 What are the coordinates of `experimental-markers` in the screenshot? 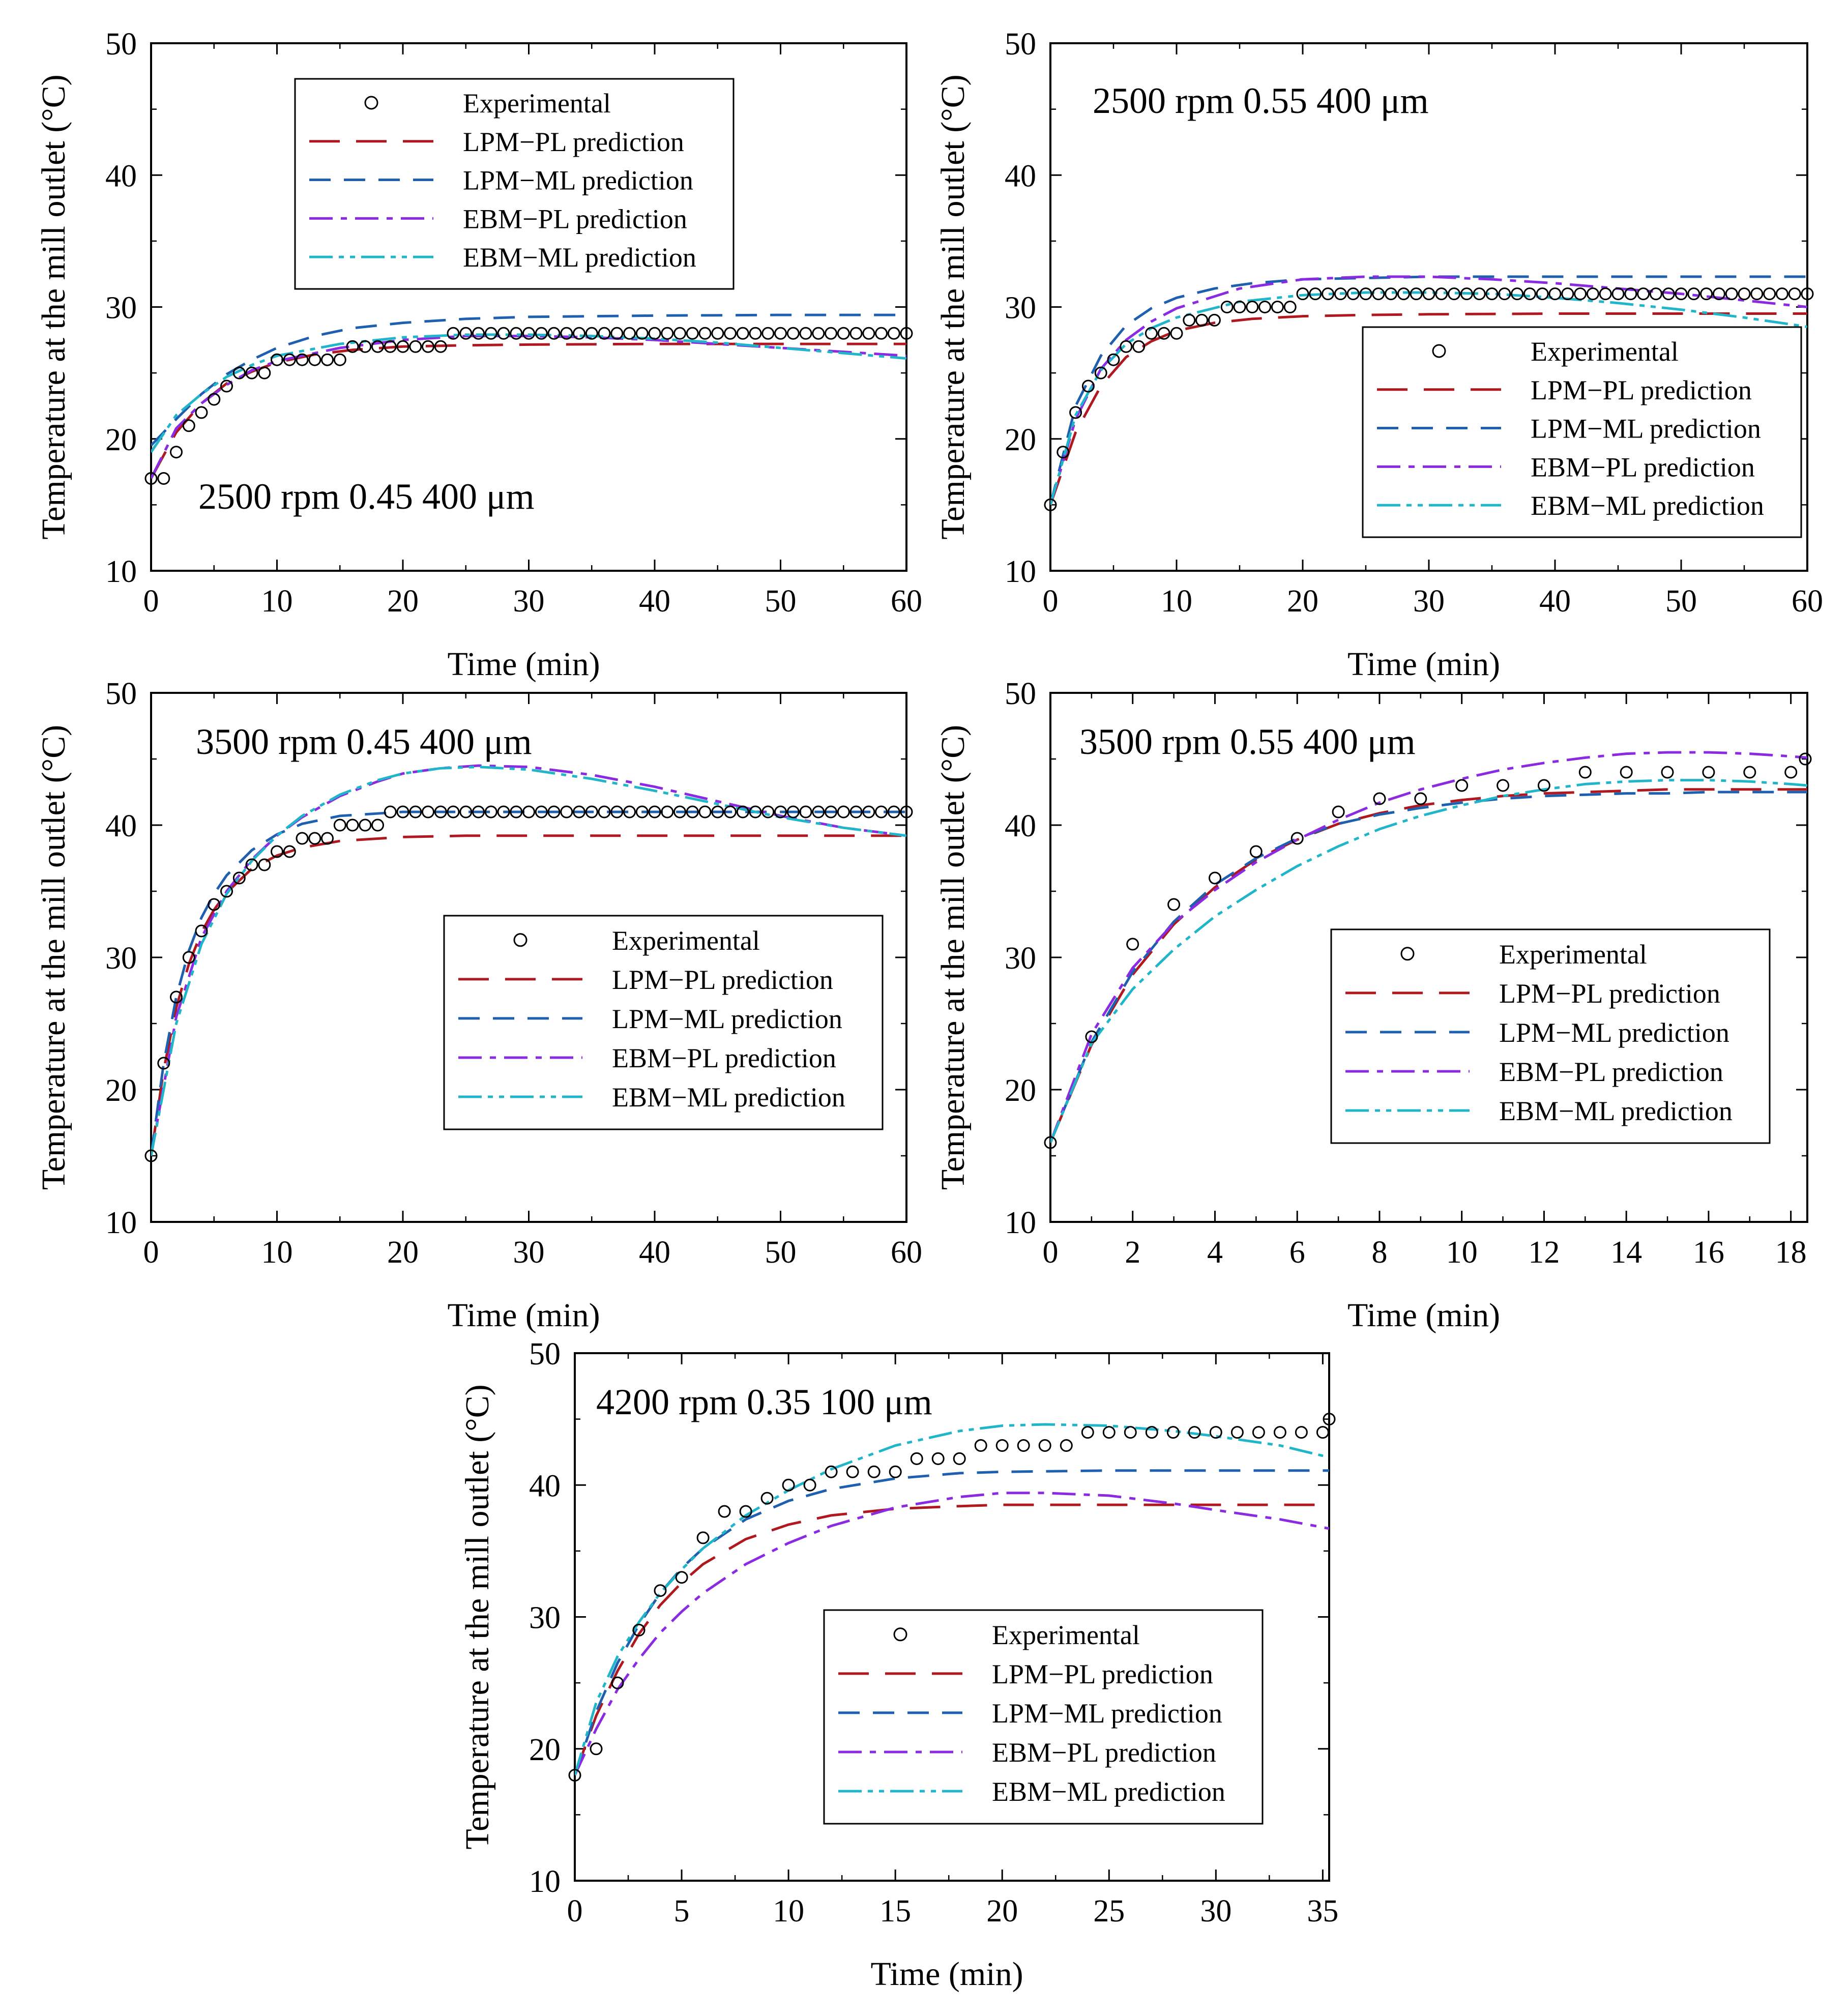 It's located at (952, 1597).